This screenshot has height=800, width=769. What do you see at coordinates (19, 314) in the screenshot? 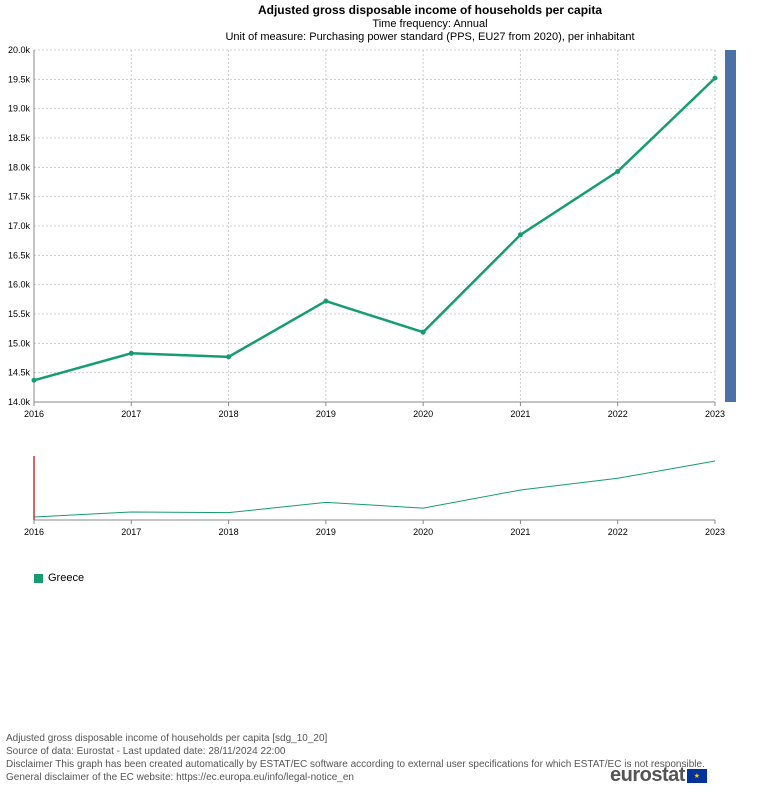
I see `y-tick-label: 15.5k` at bounding box center [19, 314].